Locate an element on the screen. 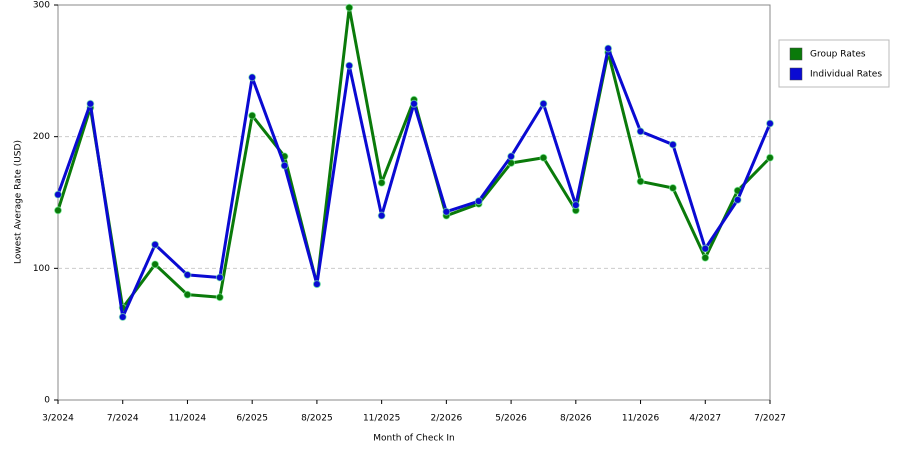 This screenshot has width=900, height=450. x-tick-label: 7/2027 is located at coordinates (770, 419).